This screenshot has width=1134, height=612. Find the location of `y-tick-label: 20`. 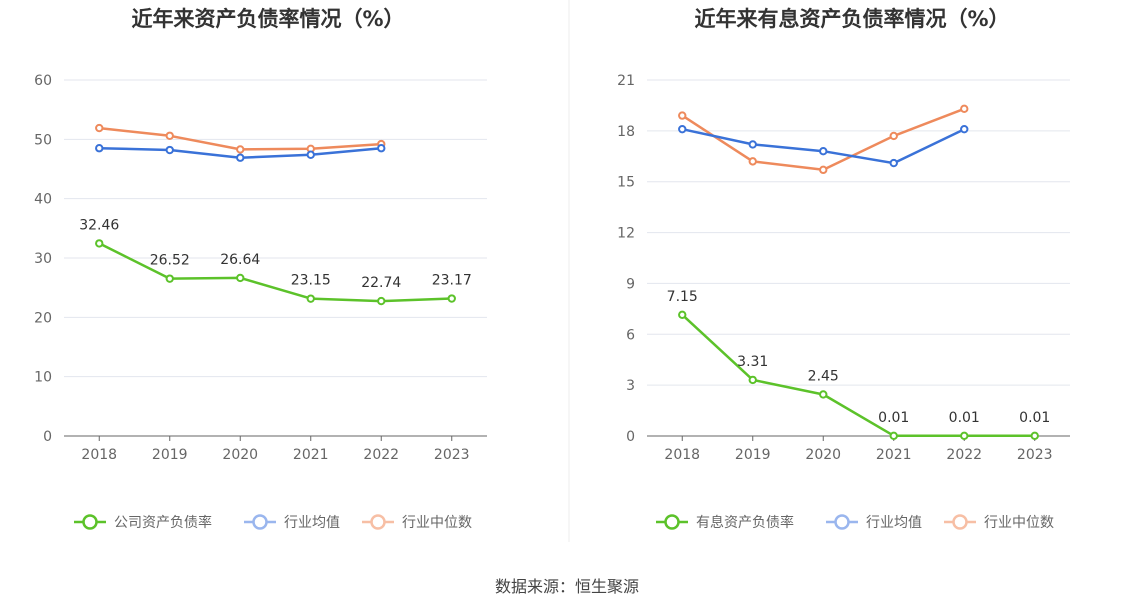

y-tick-label: 20 is located at coordinates (43, 318).